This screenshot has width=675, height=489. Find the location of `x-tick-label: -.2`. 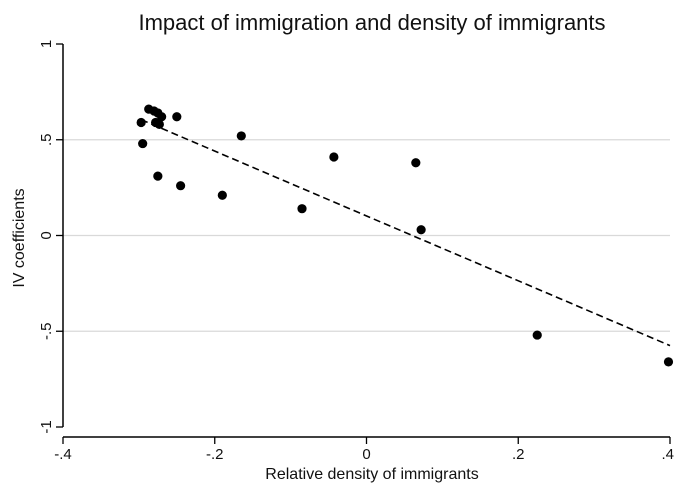

x-tick-label: -.2 is located at coordinates (215, 454).